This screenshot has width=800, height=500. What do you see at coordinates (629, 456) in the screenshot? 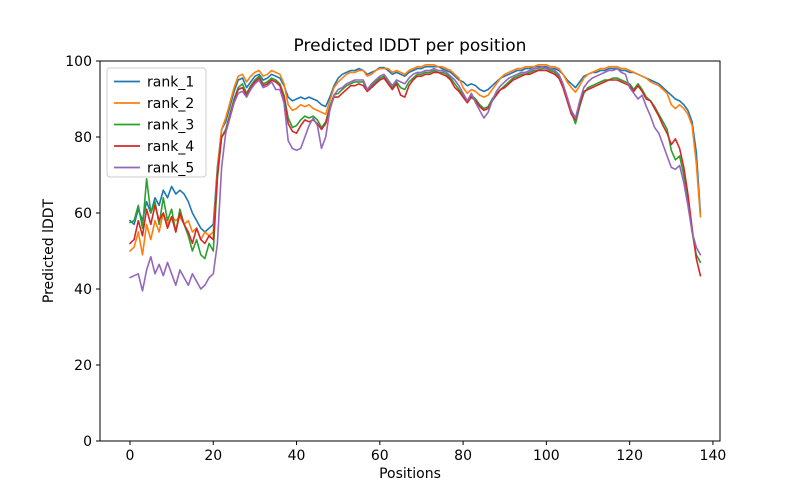
I see `x-tick-label: 120` at bounding box center [629, 456].